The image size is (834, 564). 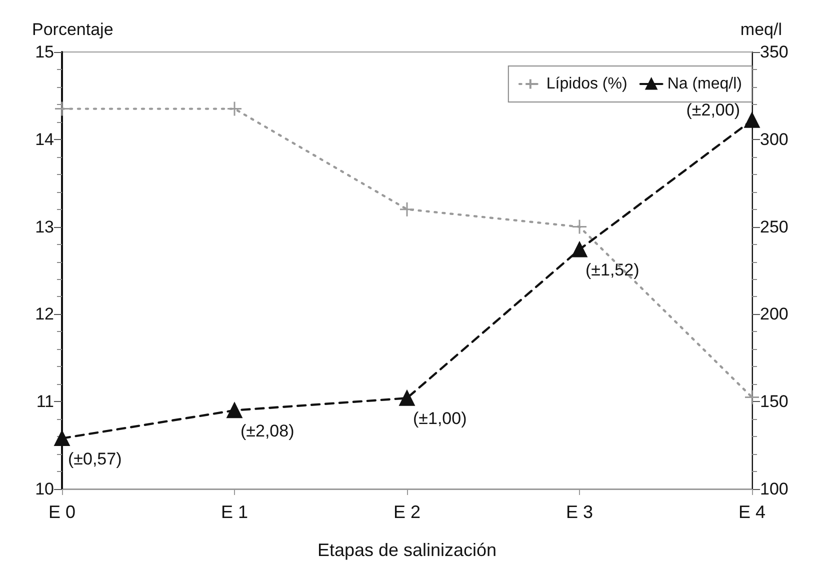 What do you see at coordinates (587, 84) in the screenshot?
I see `legend-label: Lípidos (%)` at bounding box center [587, 84].